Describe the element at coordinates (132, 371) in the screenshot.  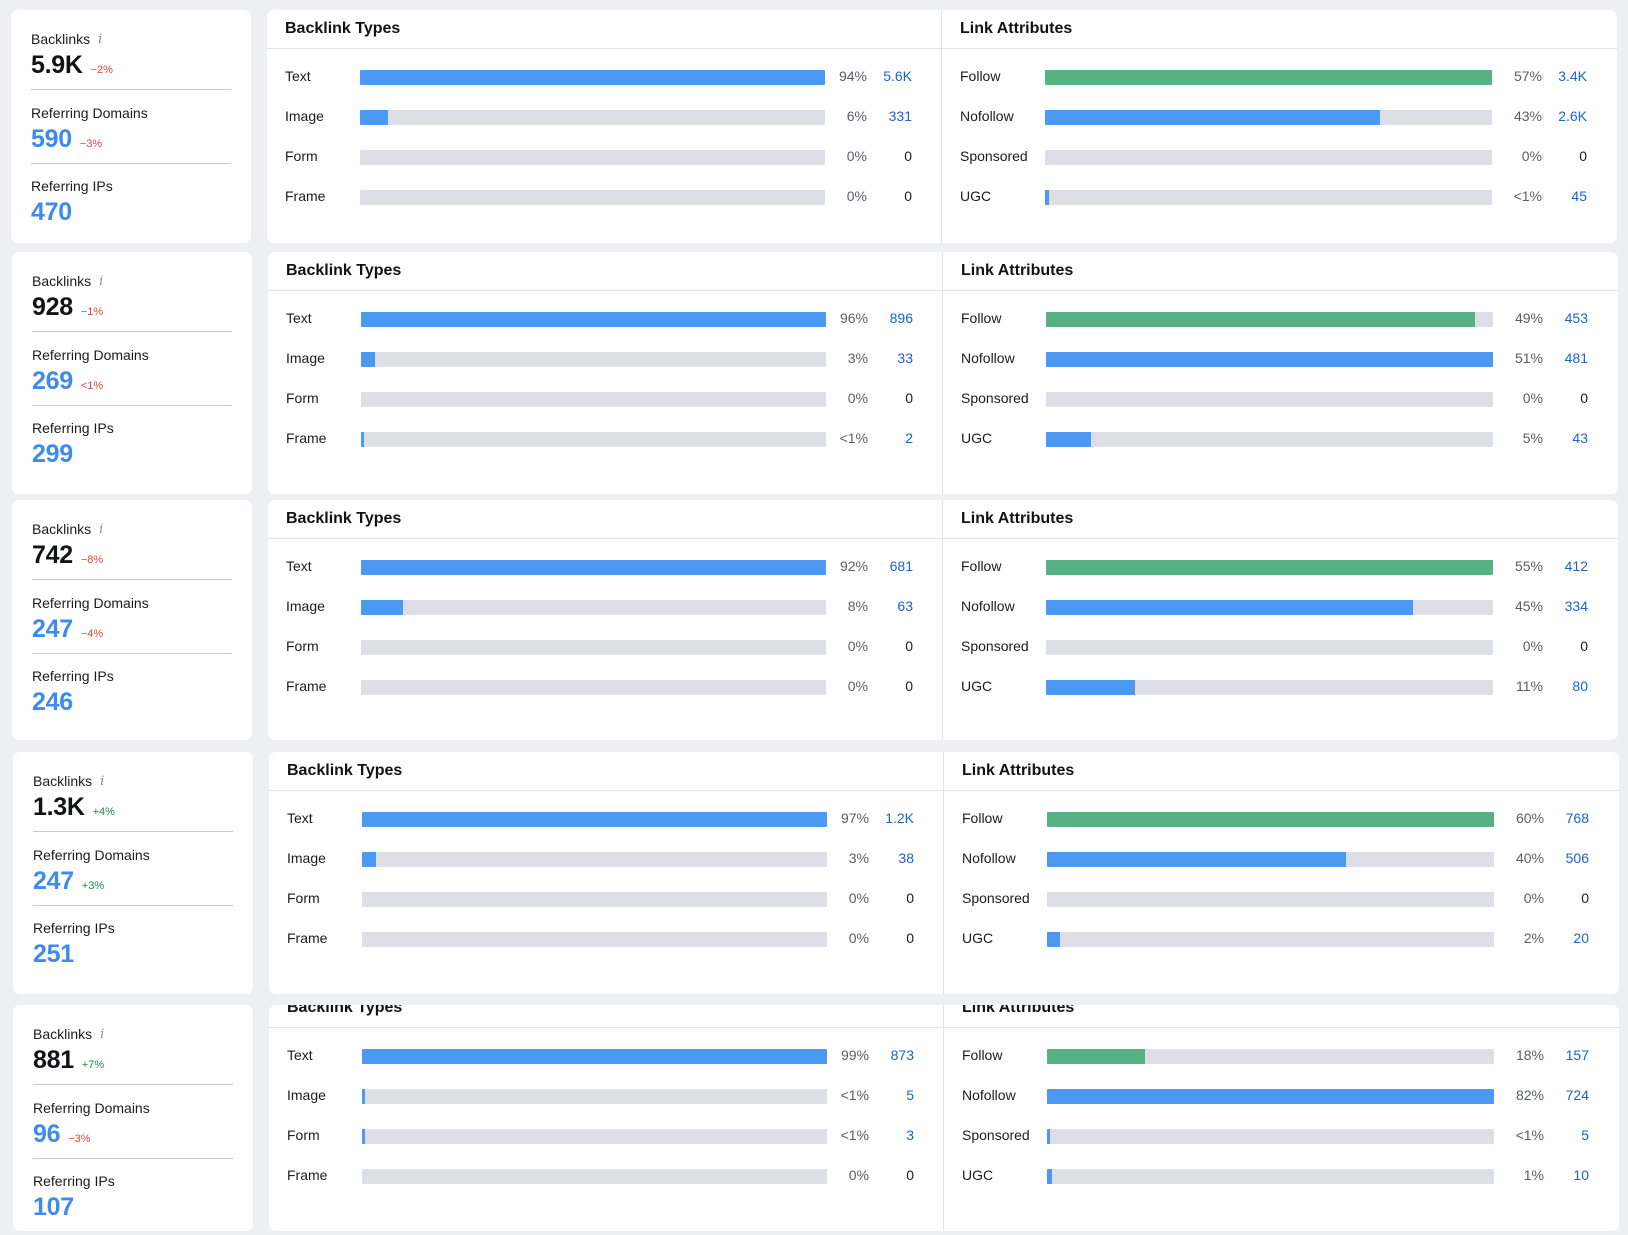
I see `referring-domains-metric: Referring Domains 269 <1%` at that location.